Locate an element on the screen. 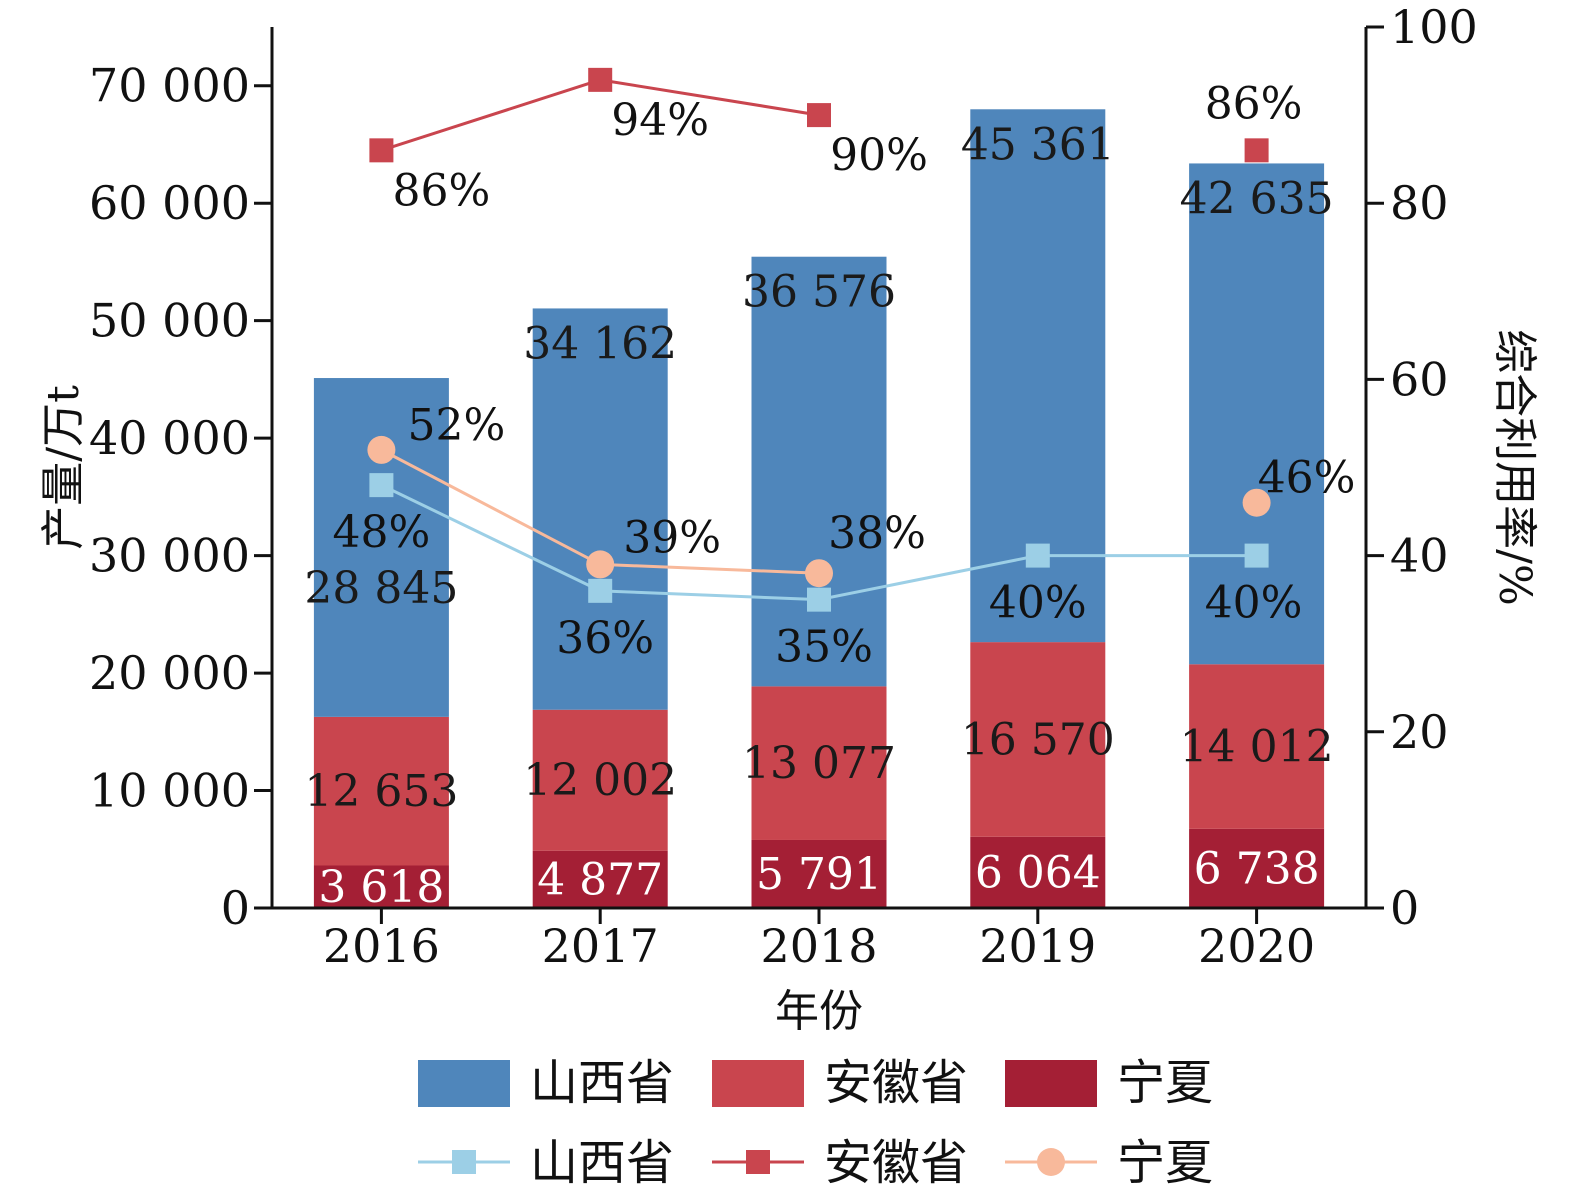 This screenshot has width=1575, height=1190. y-left-tick-label: 30 000 is located at coordinates (169, 556).